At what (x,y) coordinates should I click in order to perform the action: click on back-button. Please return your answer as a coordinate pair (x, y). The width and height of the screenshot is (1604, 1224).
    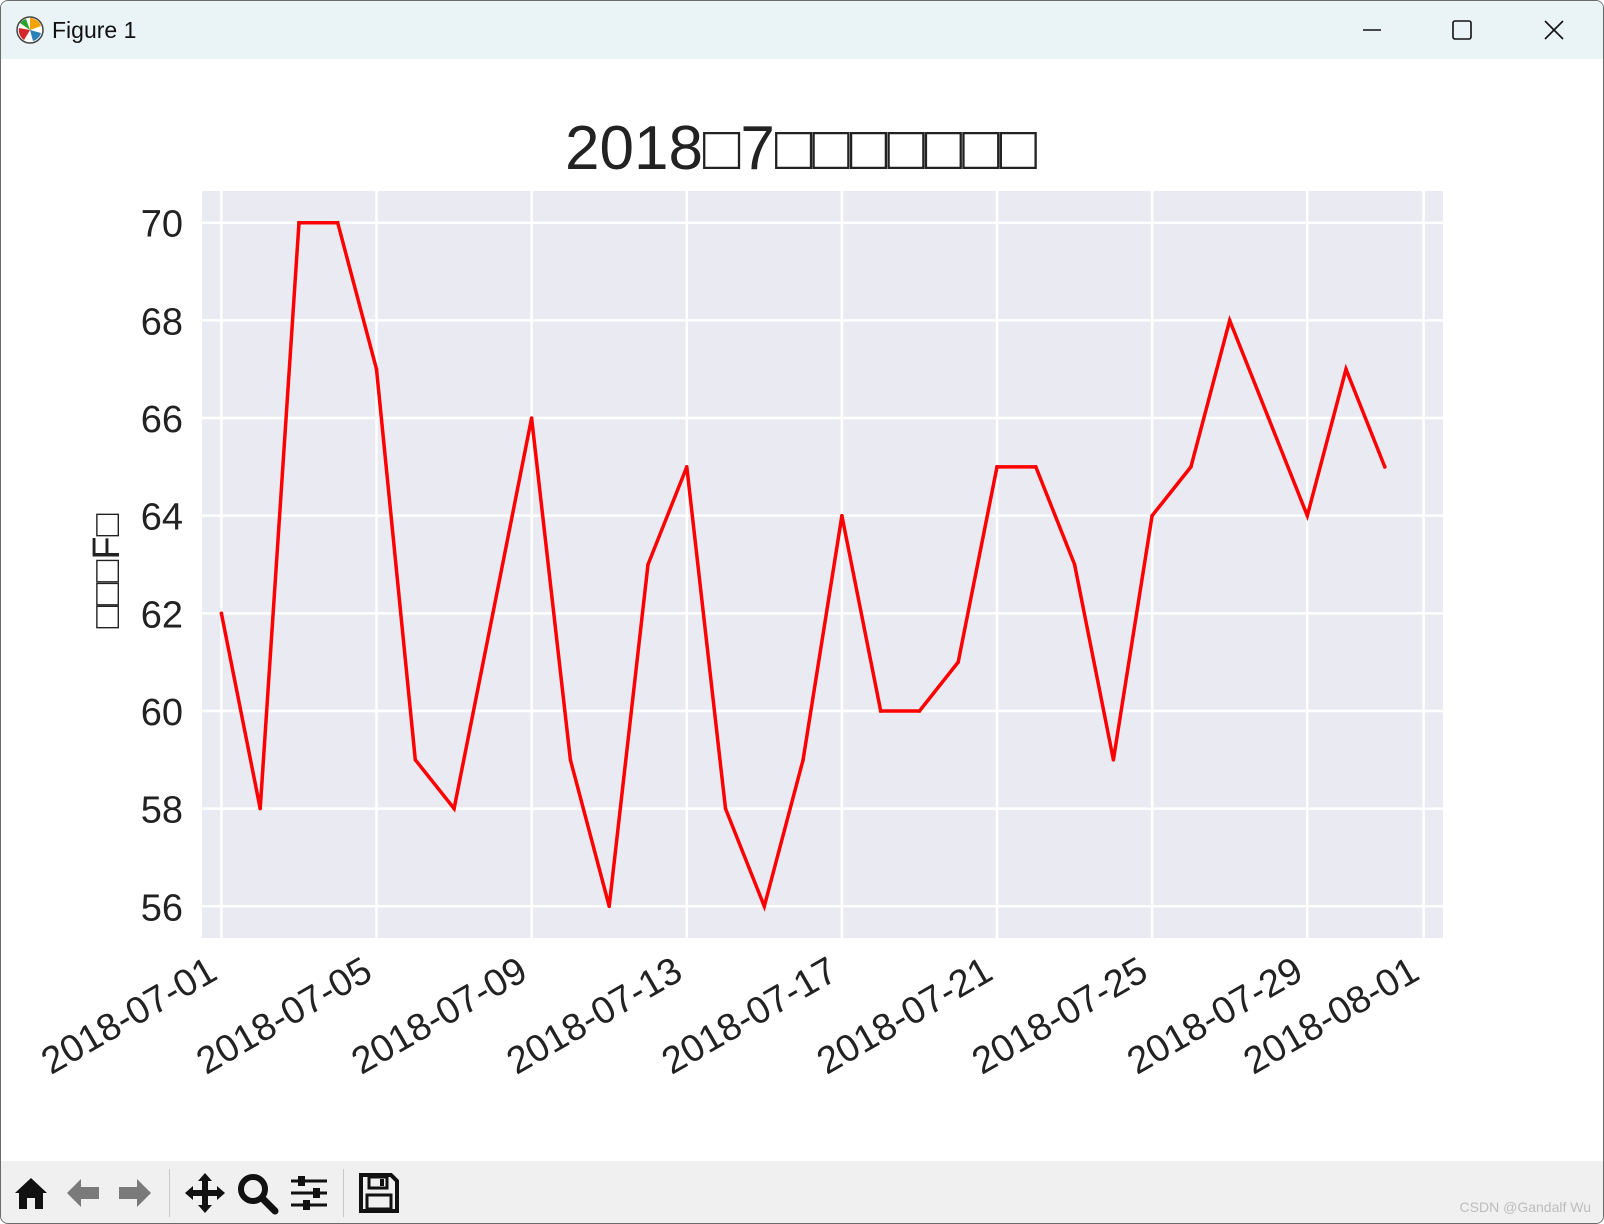
    Looking at the image, I should click on (83, 1193).